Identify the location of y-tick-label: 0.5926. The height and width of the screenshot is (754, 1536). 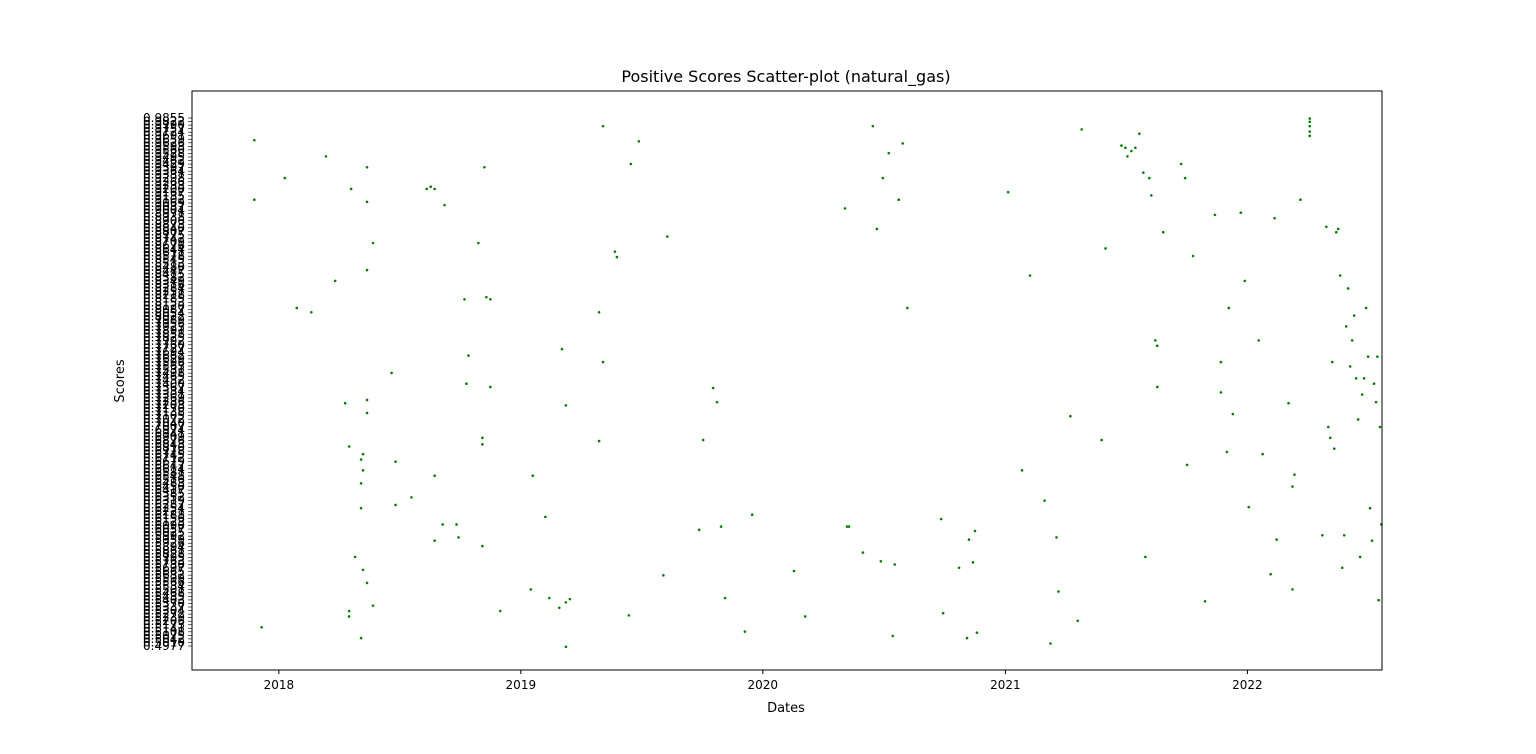
(164, 543).